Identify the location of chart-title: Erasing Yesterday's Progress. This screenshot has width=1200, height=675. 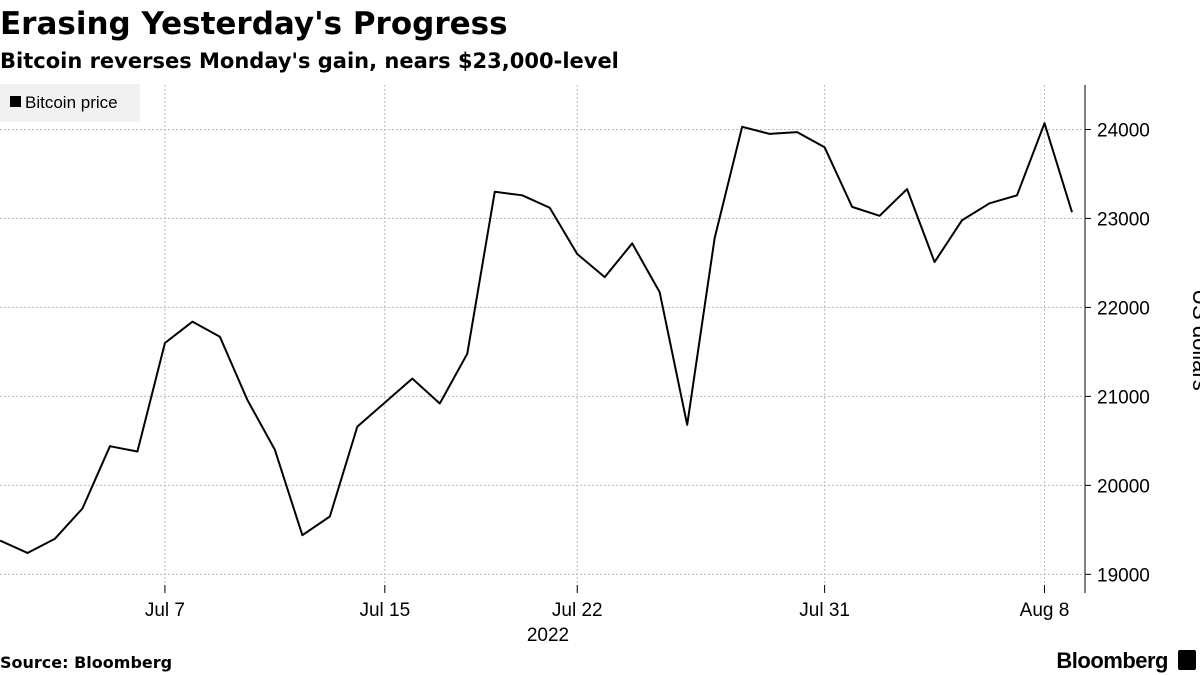
(254, 24).